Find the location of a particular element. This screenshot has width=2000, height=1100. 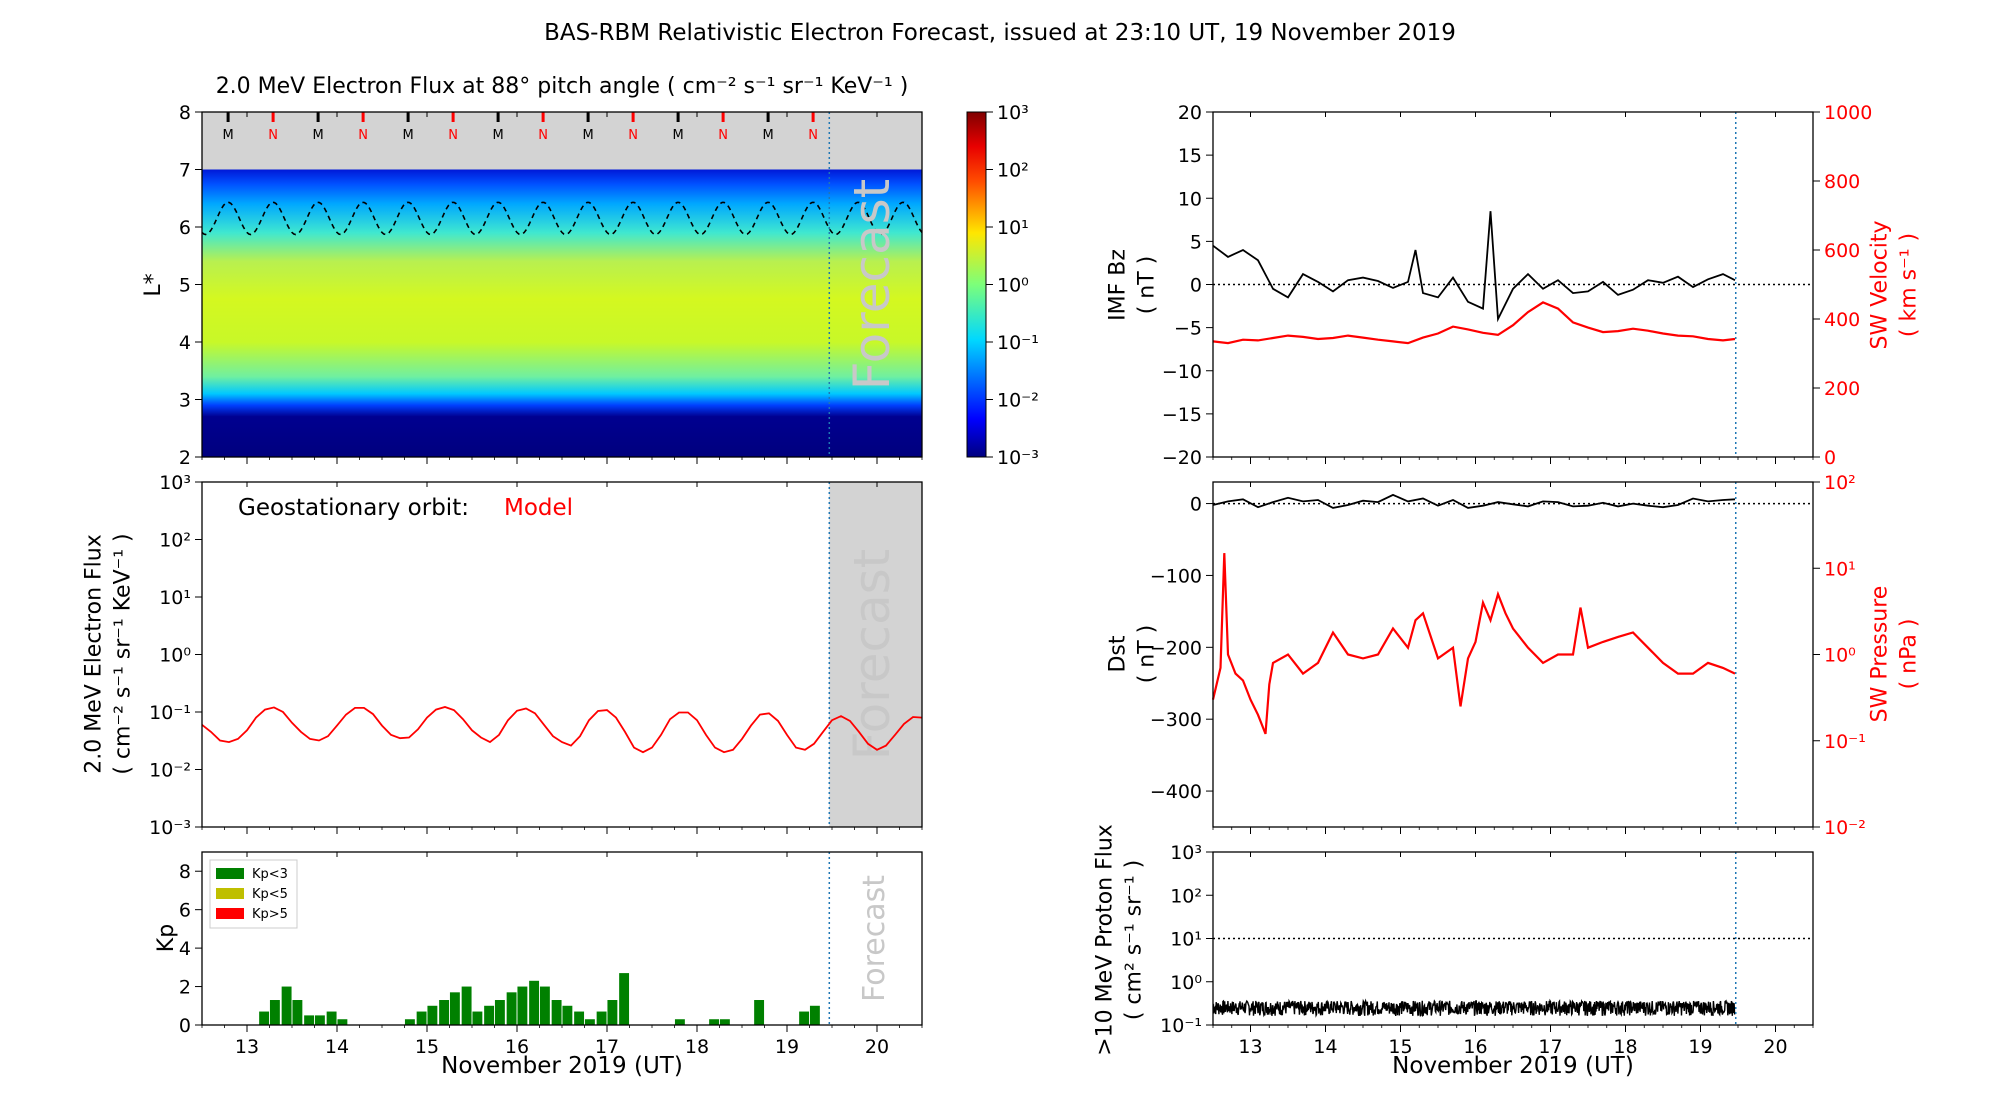

geo-annotation-value: Model is located at coordinates (538, 508).